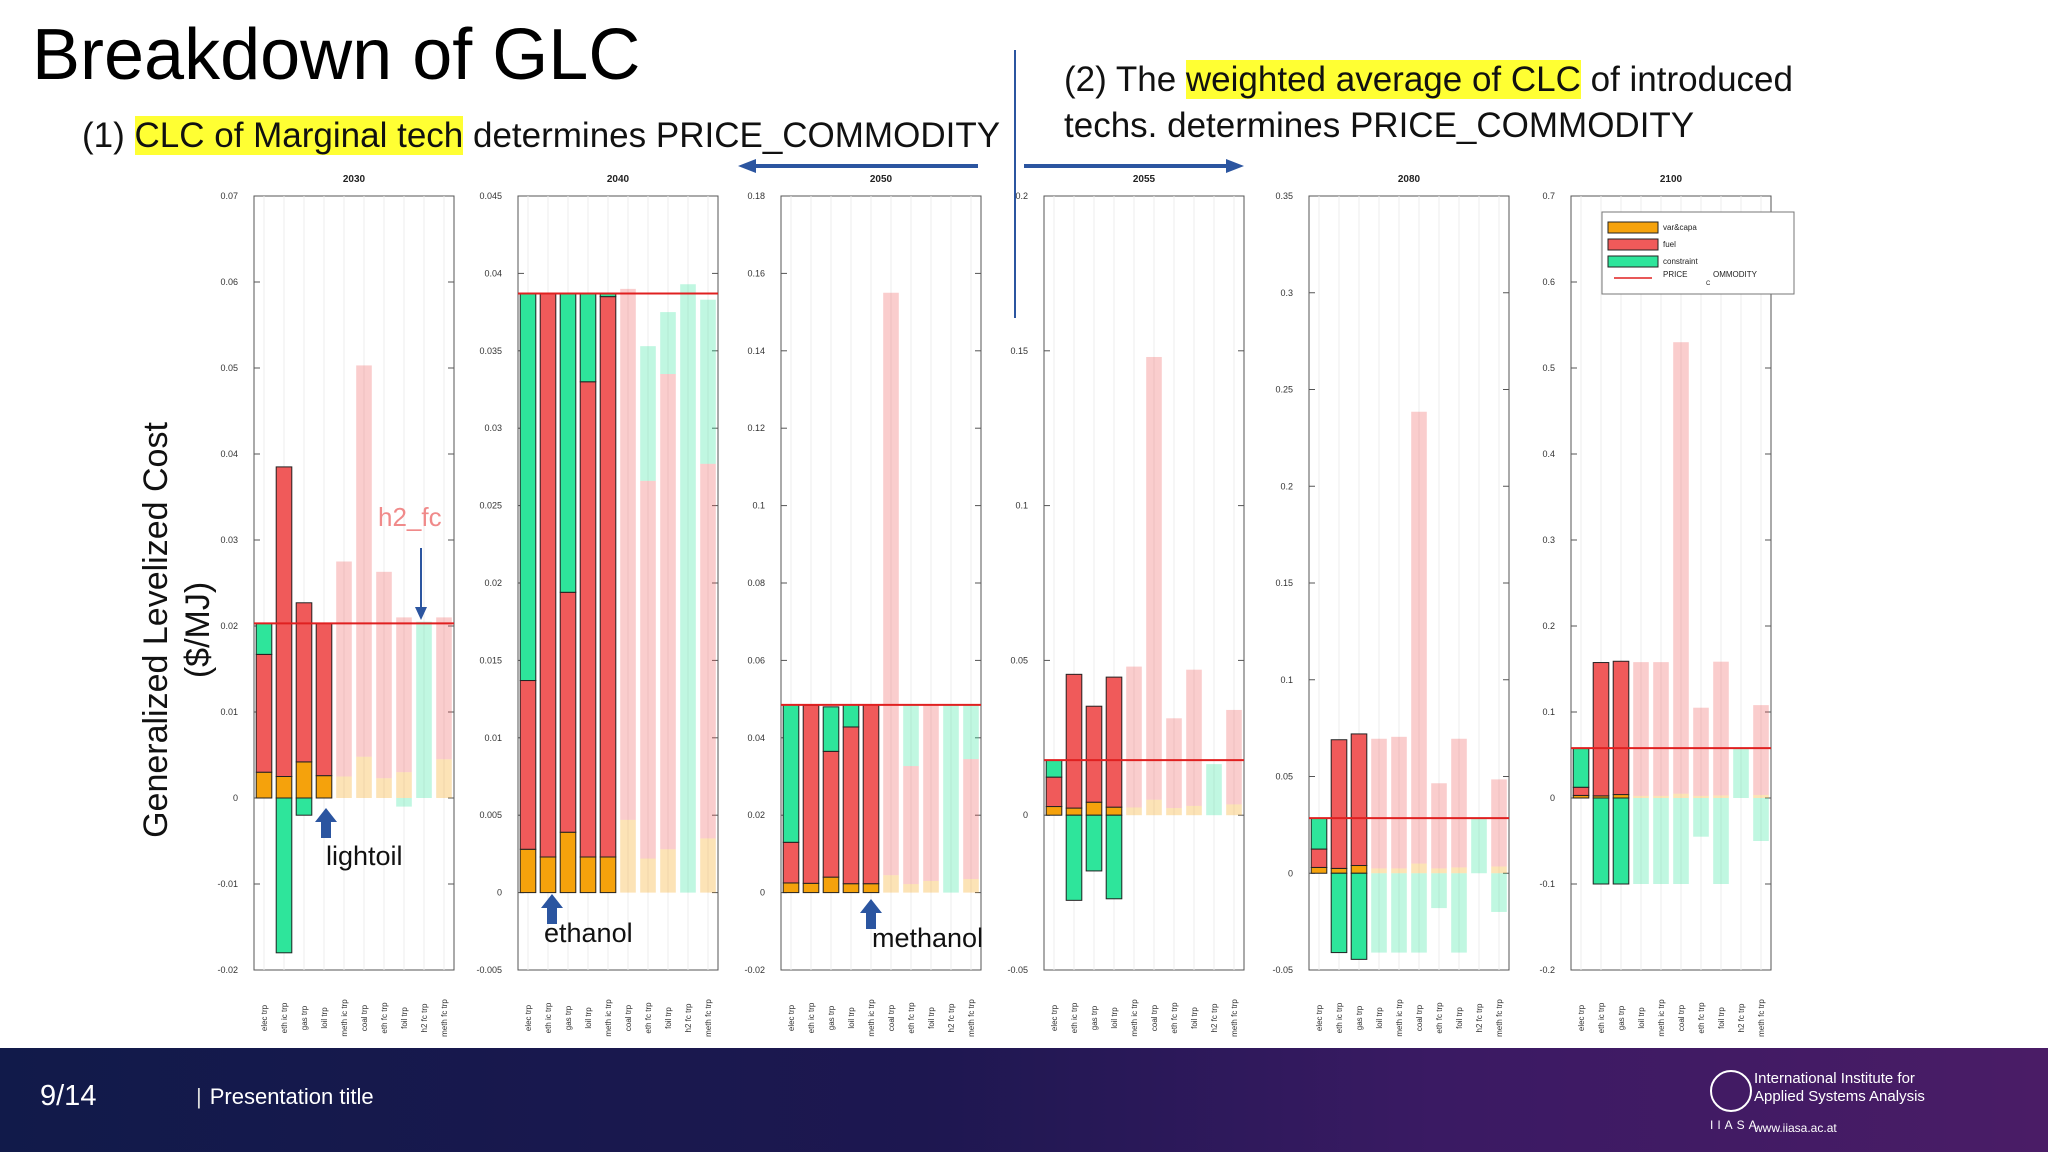 This screenshot has height=1152, width=2048. I want to click on bar-fuel-eth-fc-trp, so click(1174, 763).